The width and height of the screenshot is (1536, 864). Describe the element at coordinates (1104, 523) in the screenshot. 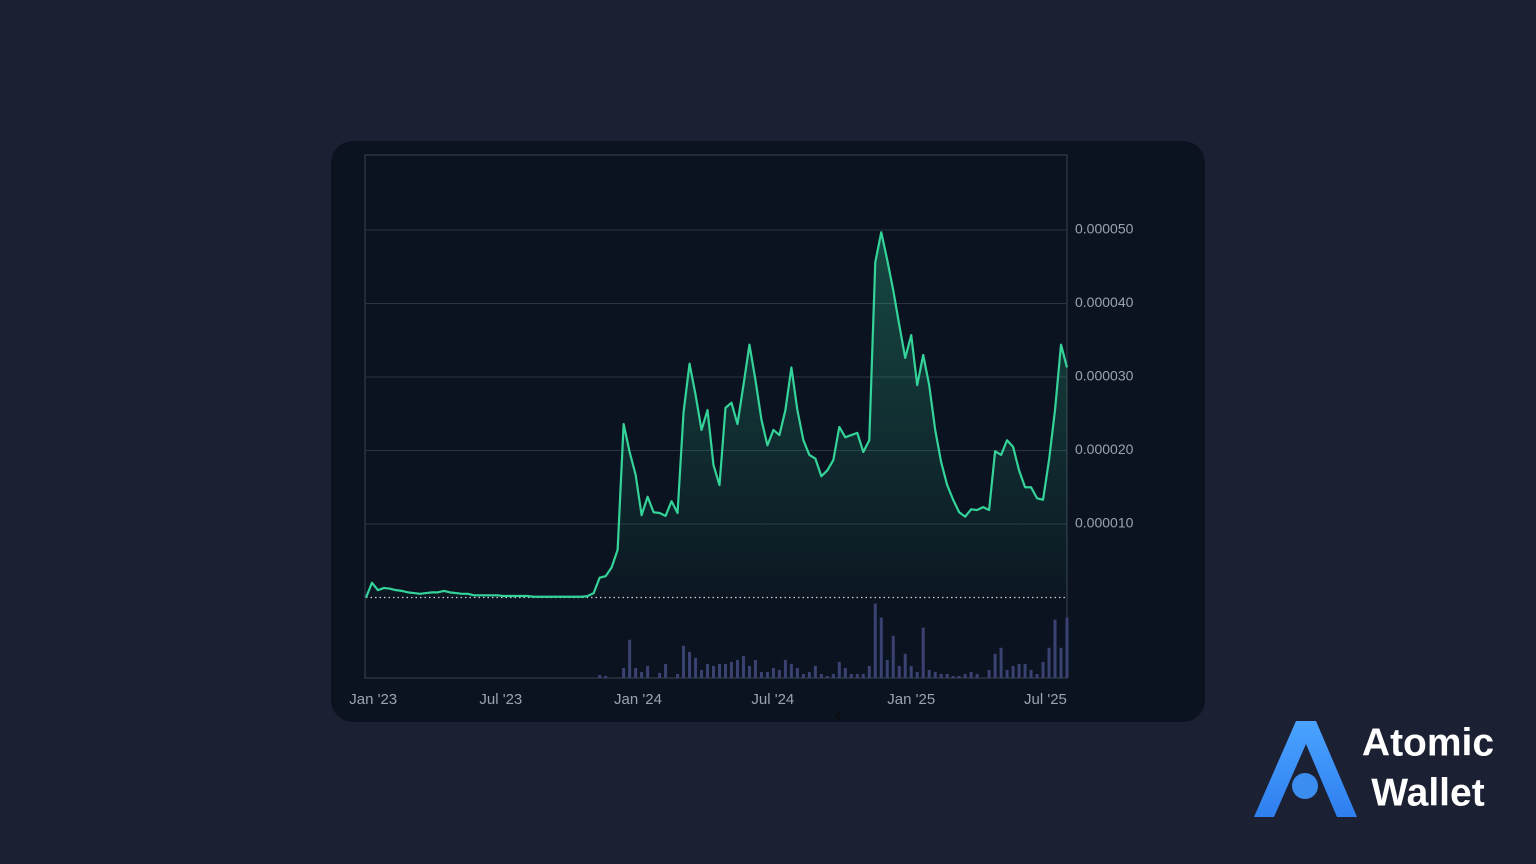

I see `y-tick-label: 0.000010` at that location.